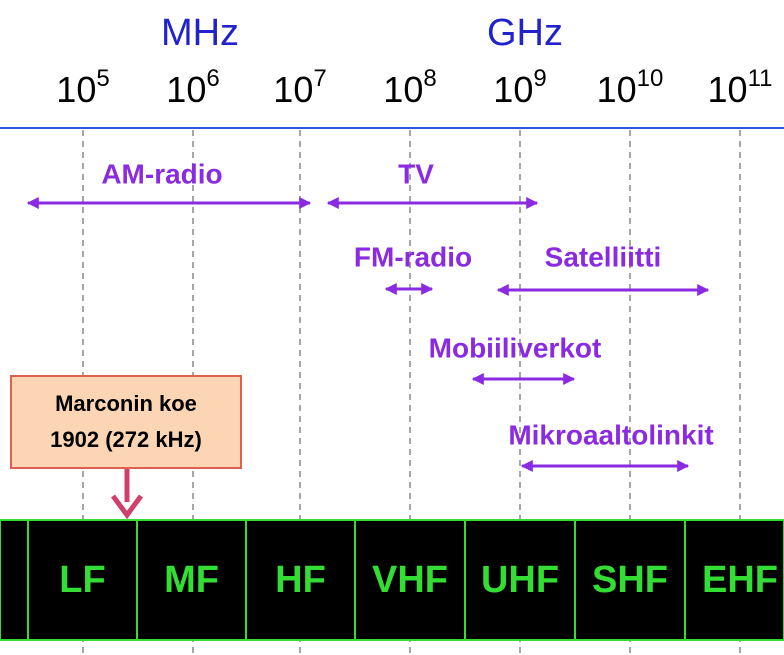 The image size is (784, 655). I want to click on callout-arrowhead, so click(127, 507).